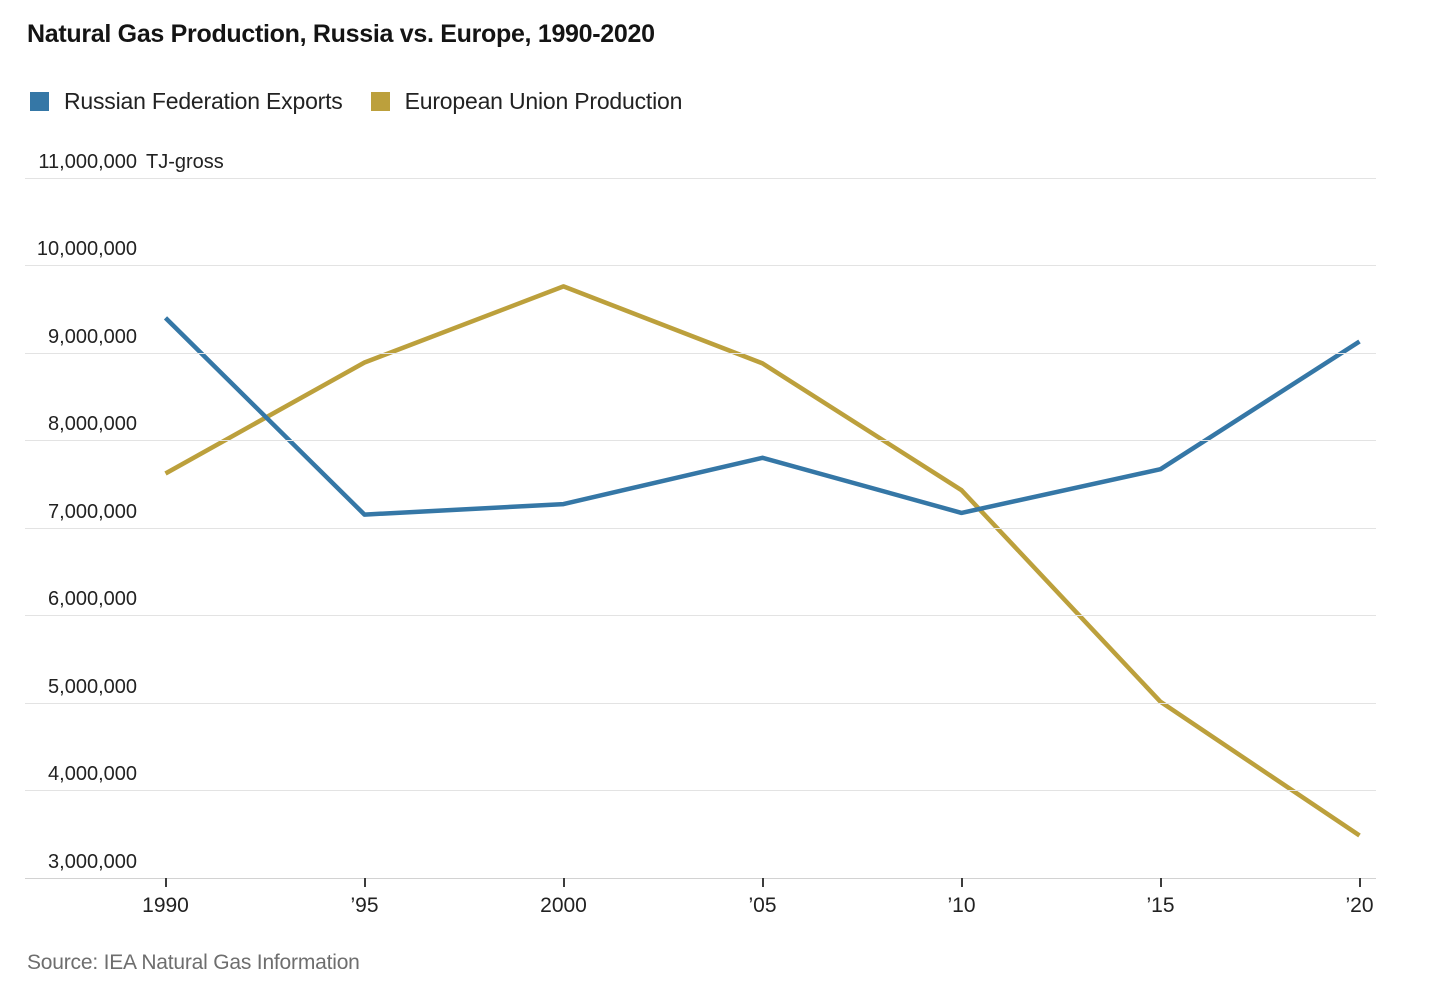 The height and width of the screenshot is (1000, 1456). I want to click on x-tick-label: ’15, so click(1160, 905).